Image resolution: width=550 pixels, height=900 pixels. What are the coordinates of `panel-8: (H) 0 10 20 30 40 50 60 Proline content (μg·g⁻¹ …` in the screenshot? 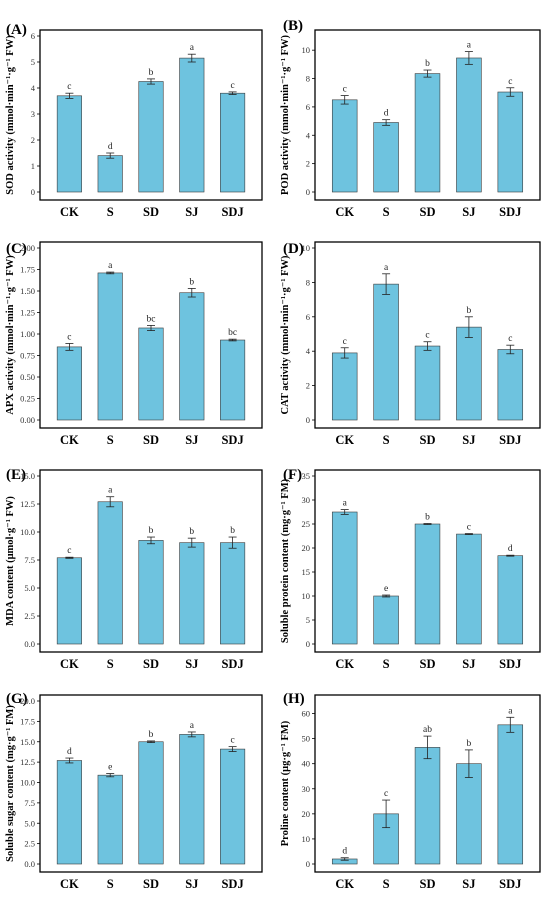 It's located at (410, 791).